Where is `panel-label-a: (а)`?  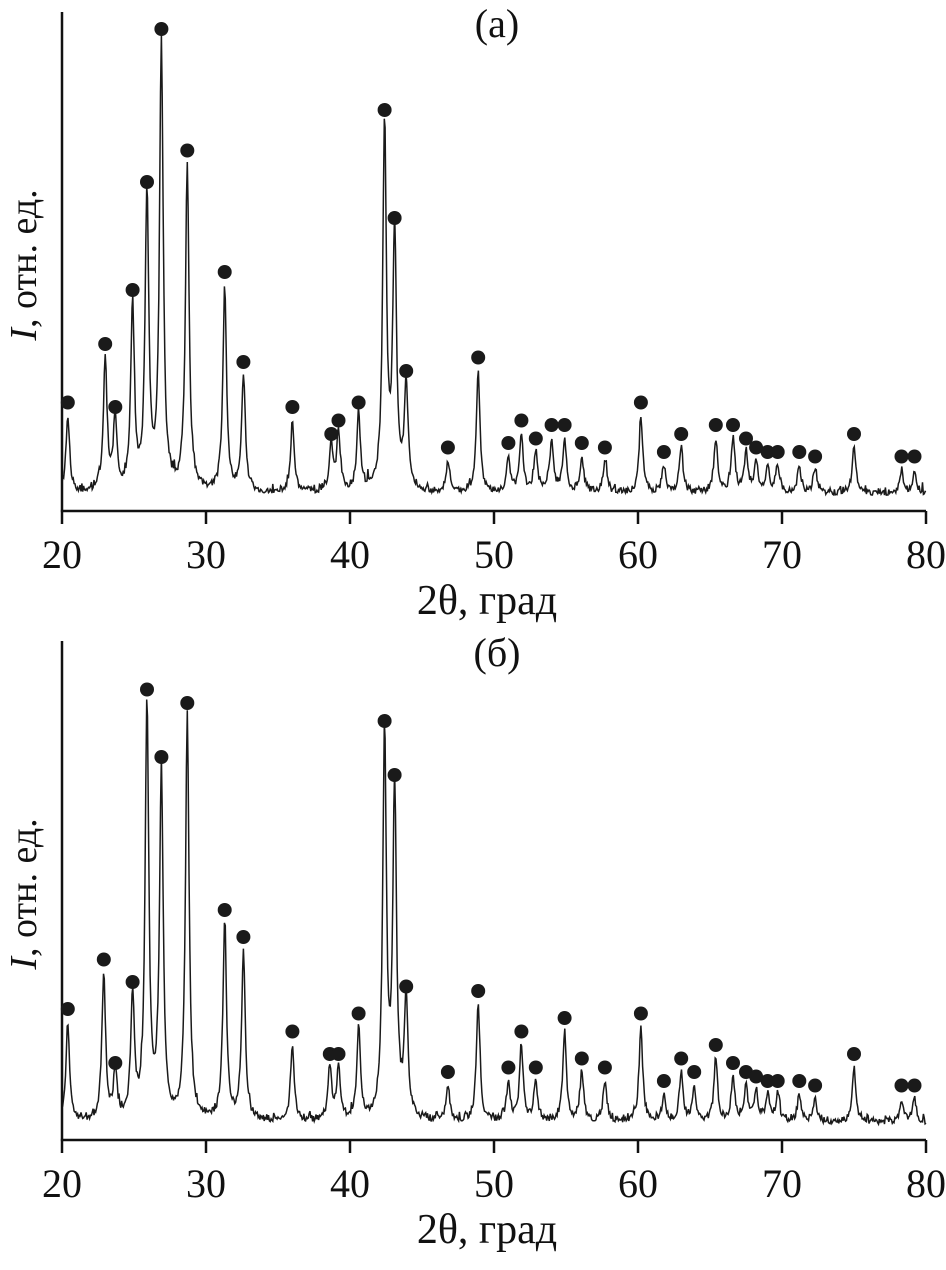 panel-label-a: (а) is located at coordinates (497, 23).